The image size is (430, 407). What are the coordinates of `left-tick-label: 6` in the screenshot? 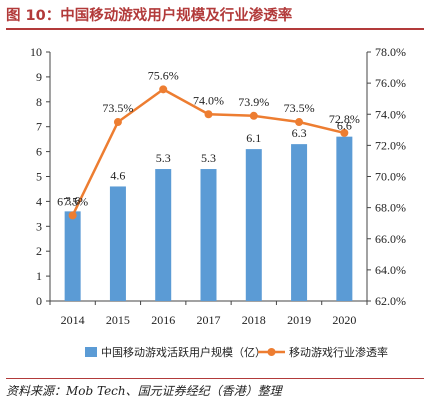 It's located at (39, 152).